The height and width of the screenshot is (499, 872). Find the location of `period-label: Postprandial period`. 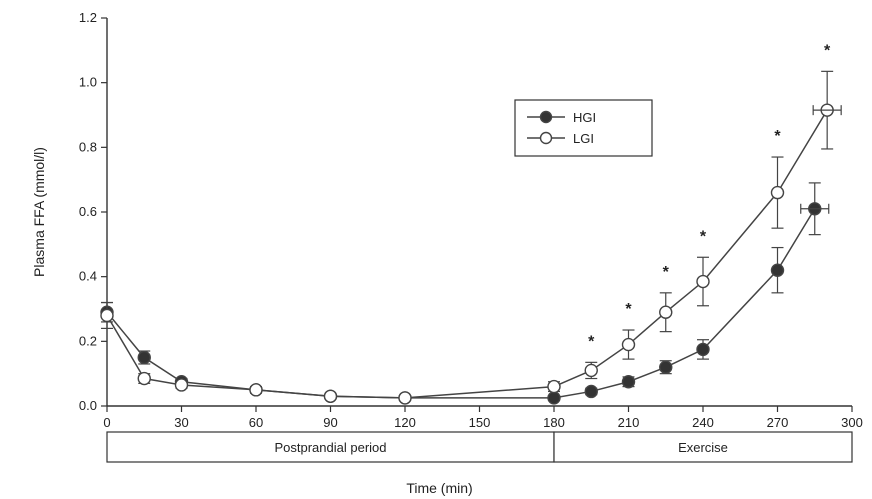

period-label: Postprandial period is located at coordinates (330, 447).